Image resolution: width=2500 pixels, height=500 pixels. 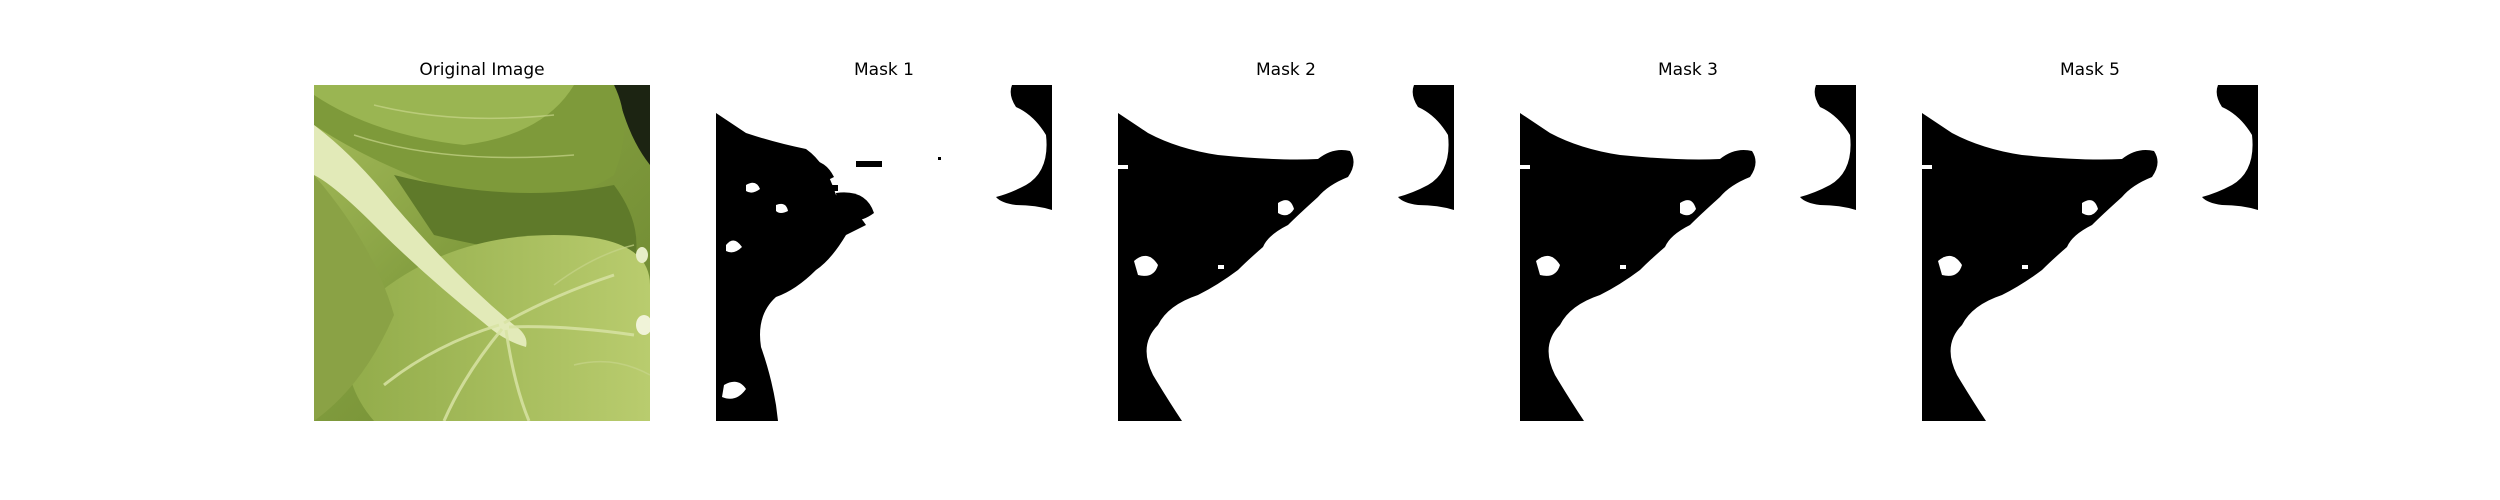 I want to click on panel-mask-5: Mask 5, so click(x=2090, y=239).